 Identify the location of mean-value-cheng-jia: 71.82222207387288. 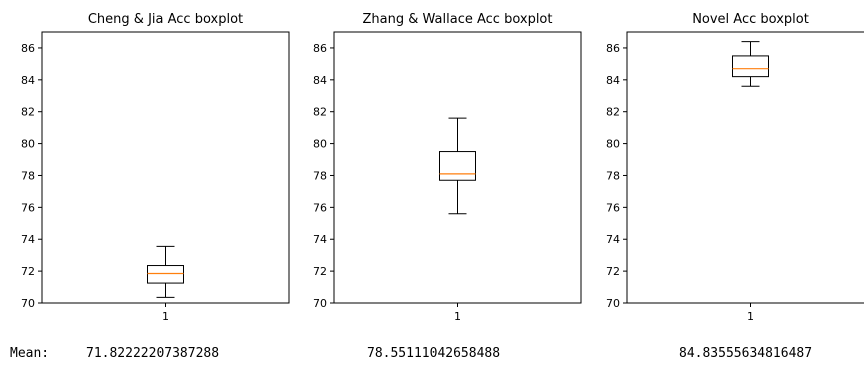
(153, 353).